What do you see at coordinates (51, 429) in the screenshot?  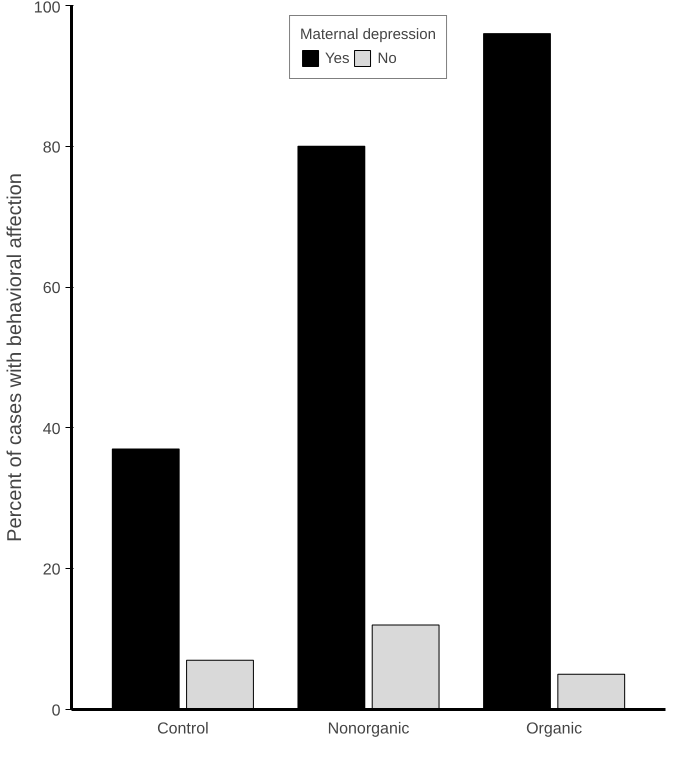 I see `y-tick-label: 40` at bounding box center [51, 429].